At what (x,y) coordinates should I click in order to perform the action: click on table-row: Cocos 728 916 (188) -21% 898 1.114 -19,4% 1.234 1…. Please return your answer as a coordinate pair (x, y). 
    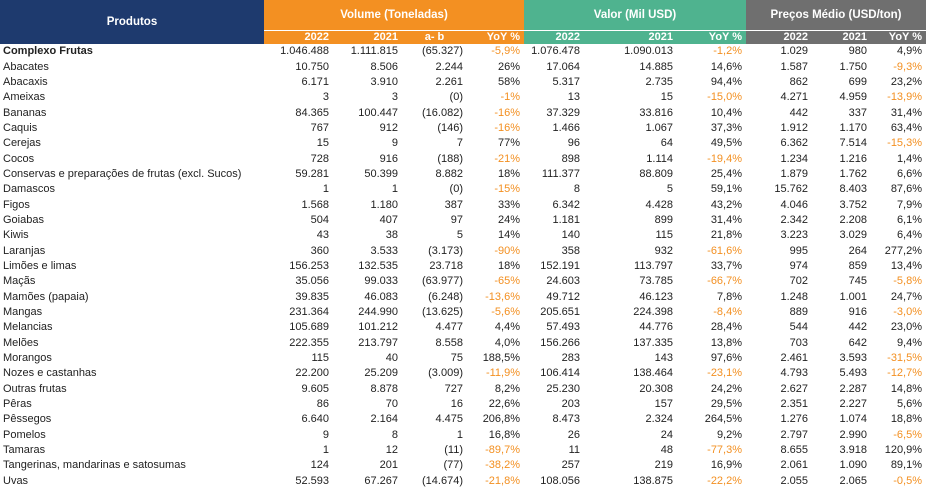
    Looking at the image, I should click on (463, 158).